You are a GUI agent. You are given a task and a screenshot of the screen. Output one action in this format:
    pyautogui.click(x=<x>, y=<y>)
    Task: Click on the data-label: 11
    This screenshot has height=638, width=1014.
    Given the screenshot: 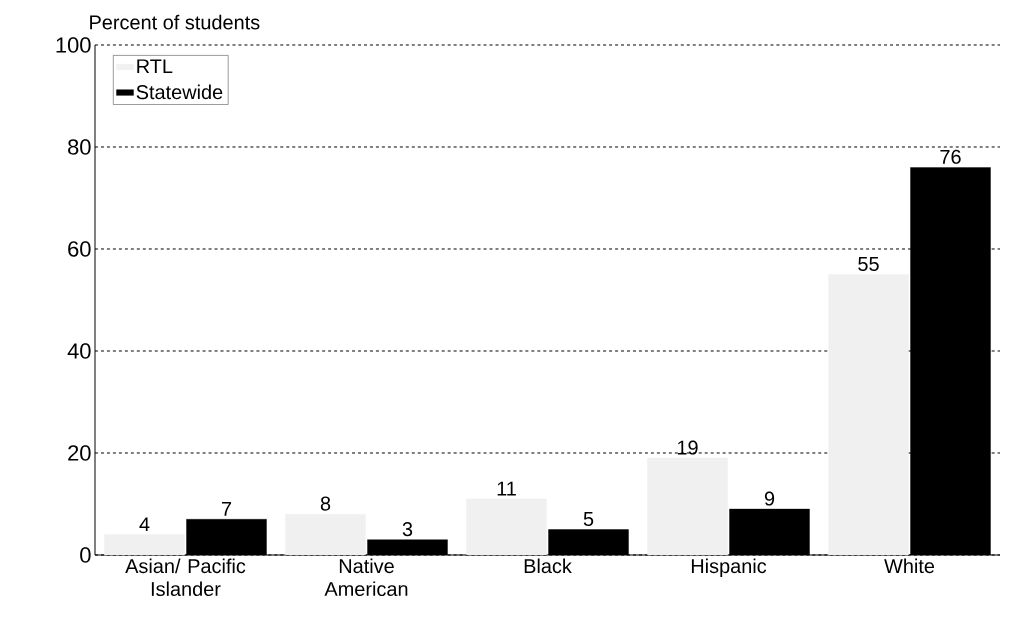 What is the action you would take?
    pyautogui.click(x=506, y=488)
    